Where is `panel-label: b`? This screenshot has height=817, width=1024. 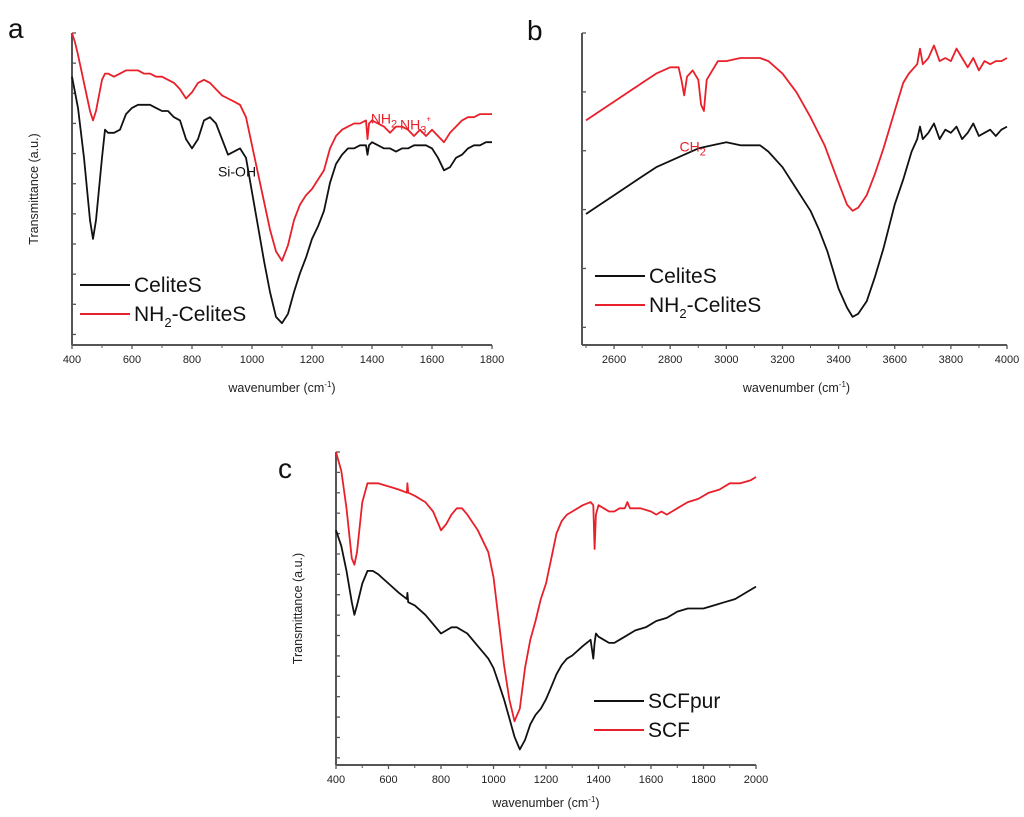 panel-label: b is located at coordinates (535, 30).